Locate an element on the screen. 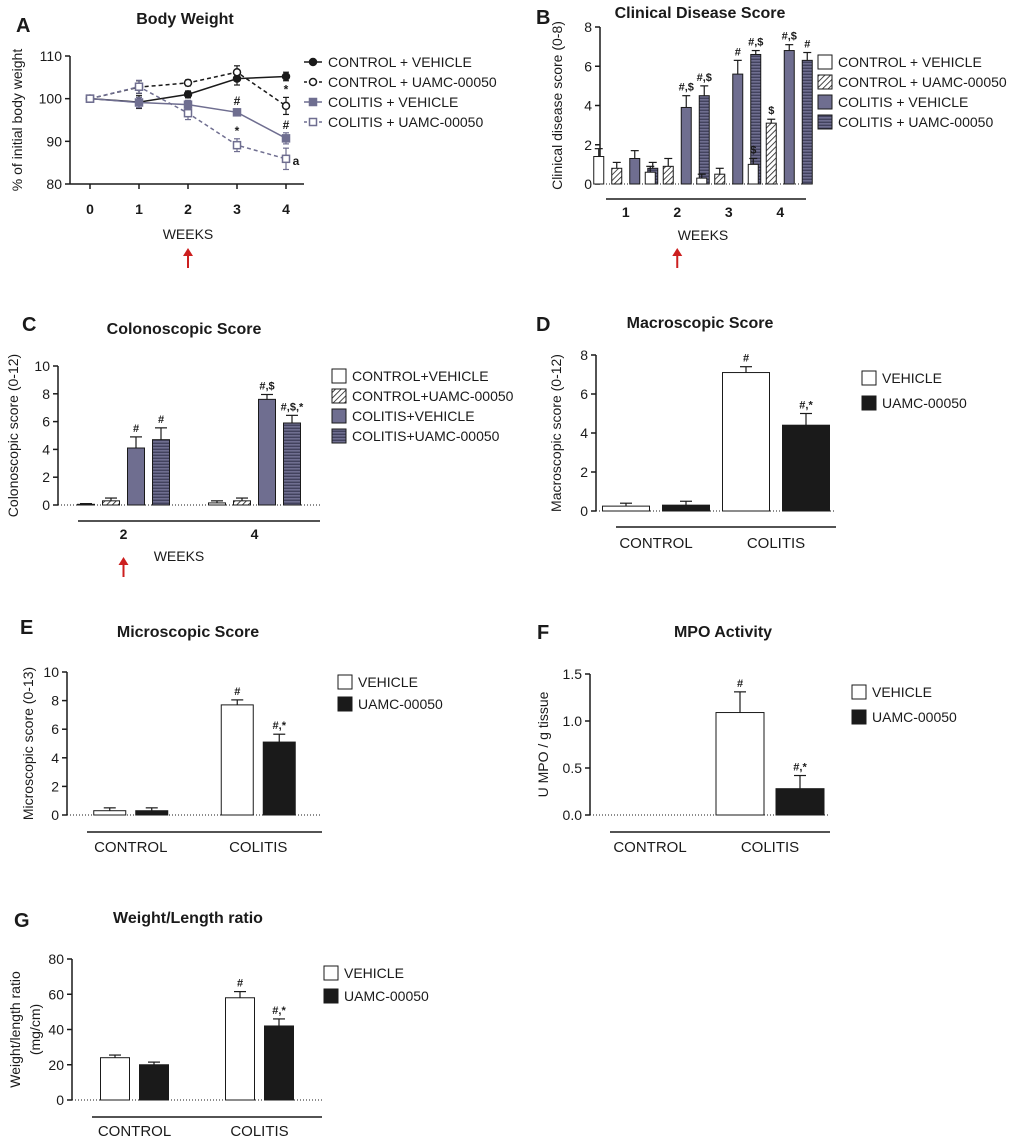 This screenshot has height=1144, width=1024. legend-item: VEHICLE is located at coordinates (377, 682).